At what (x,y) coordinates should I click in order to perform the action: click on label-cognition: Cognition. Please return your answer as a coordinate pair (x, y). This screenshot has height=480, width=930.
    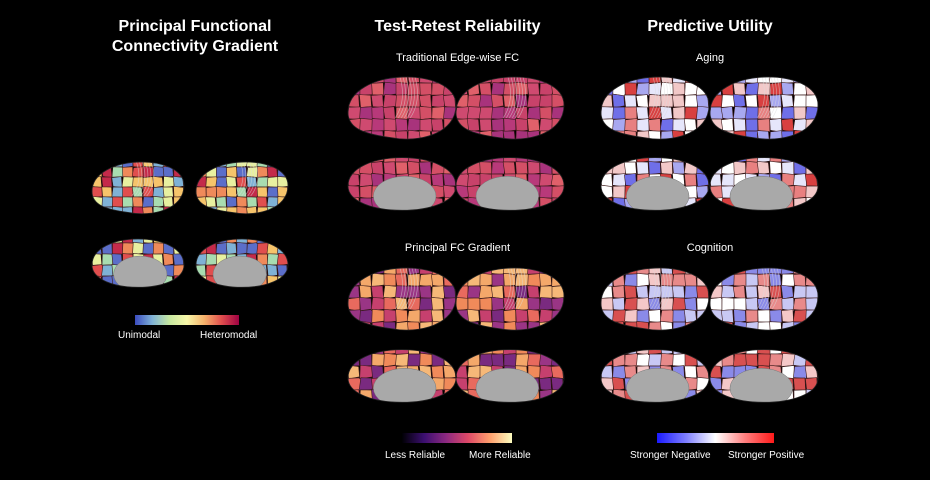
    Looking at the image, I should click on (710, 248).